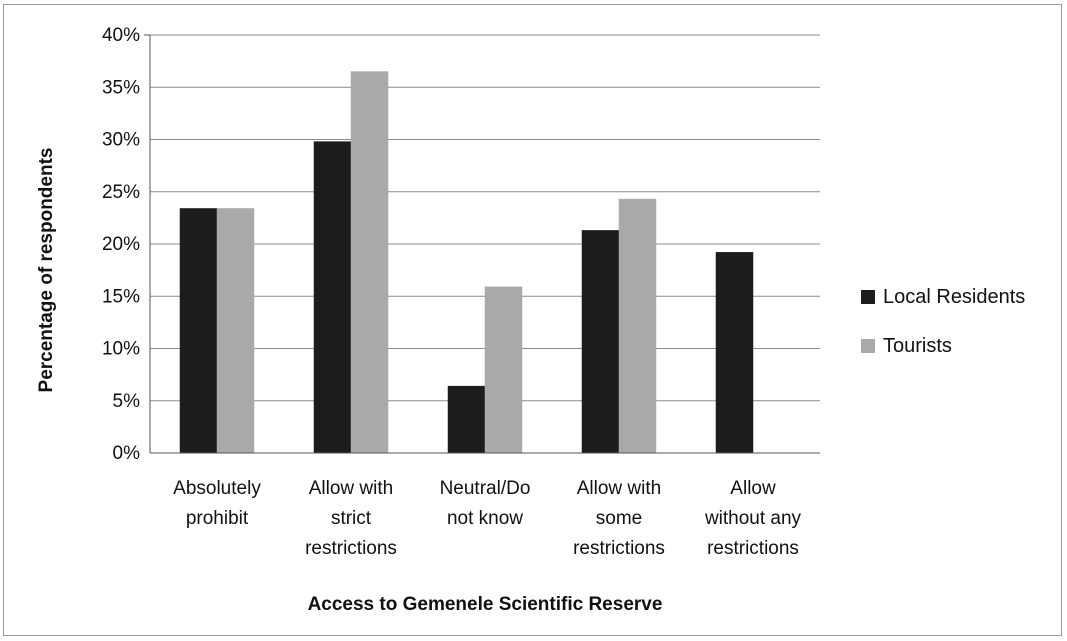 The height and width of the screenshot is (641, 1067). I want to click on x-axis-title: Access to Gemenele Scientific Reserve, so click(485, 604).